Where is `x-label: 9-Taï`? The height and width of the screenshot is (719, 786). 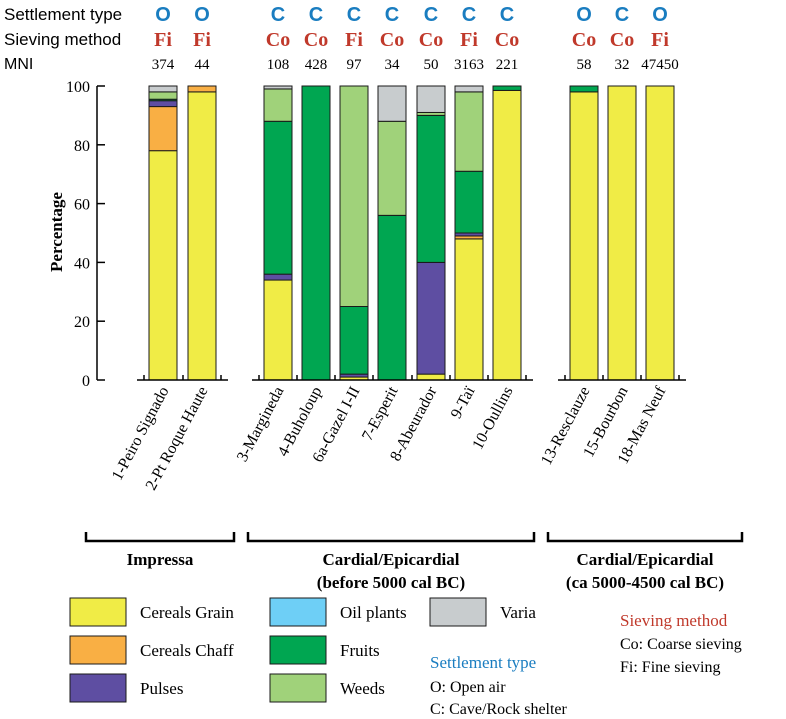
x-label: 9-Taï is located at coordinates (463, 402).